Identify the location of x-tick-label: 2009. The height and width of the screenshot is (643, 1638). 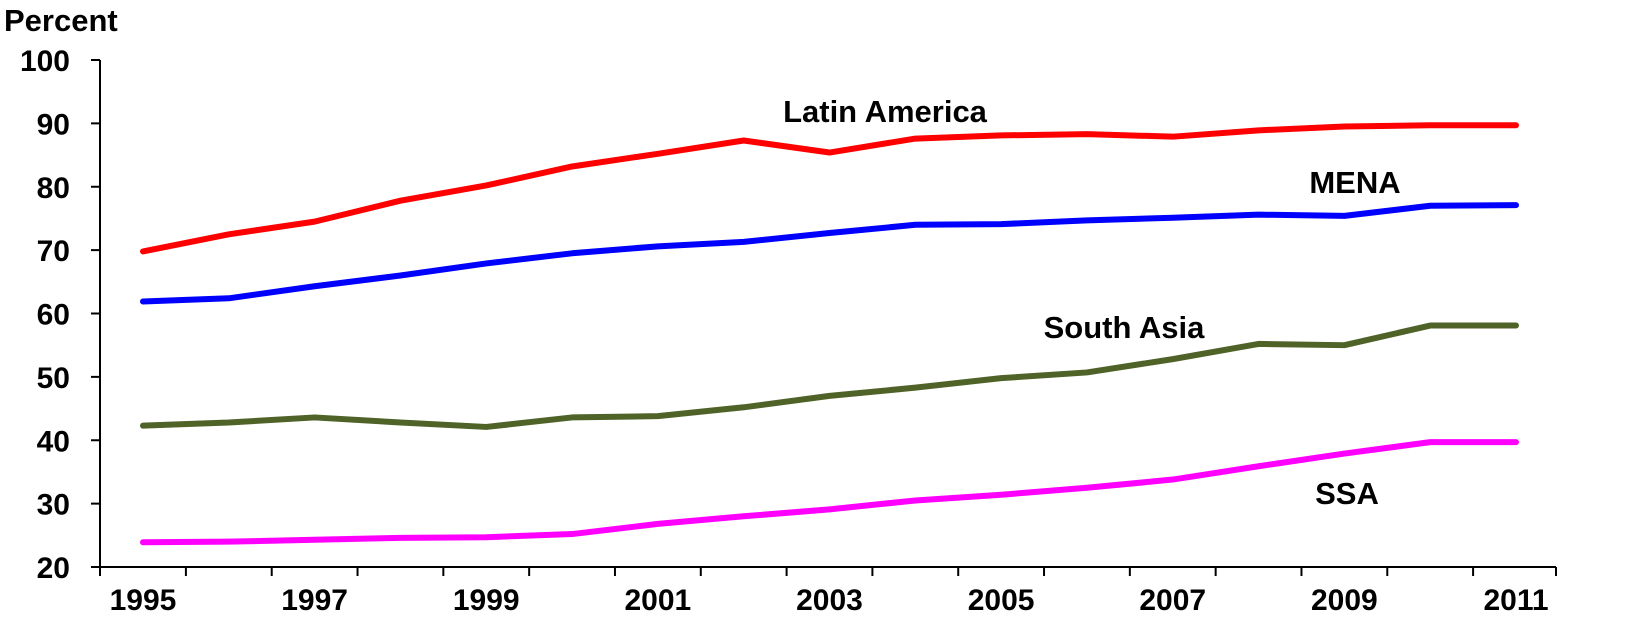
(1344, 600).